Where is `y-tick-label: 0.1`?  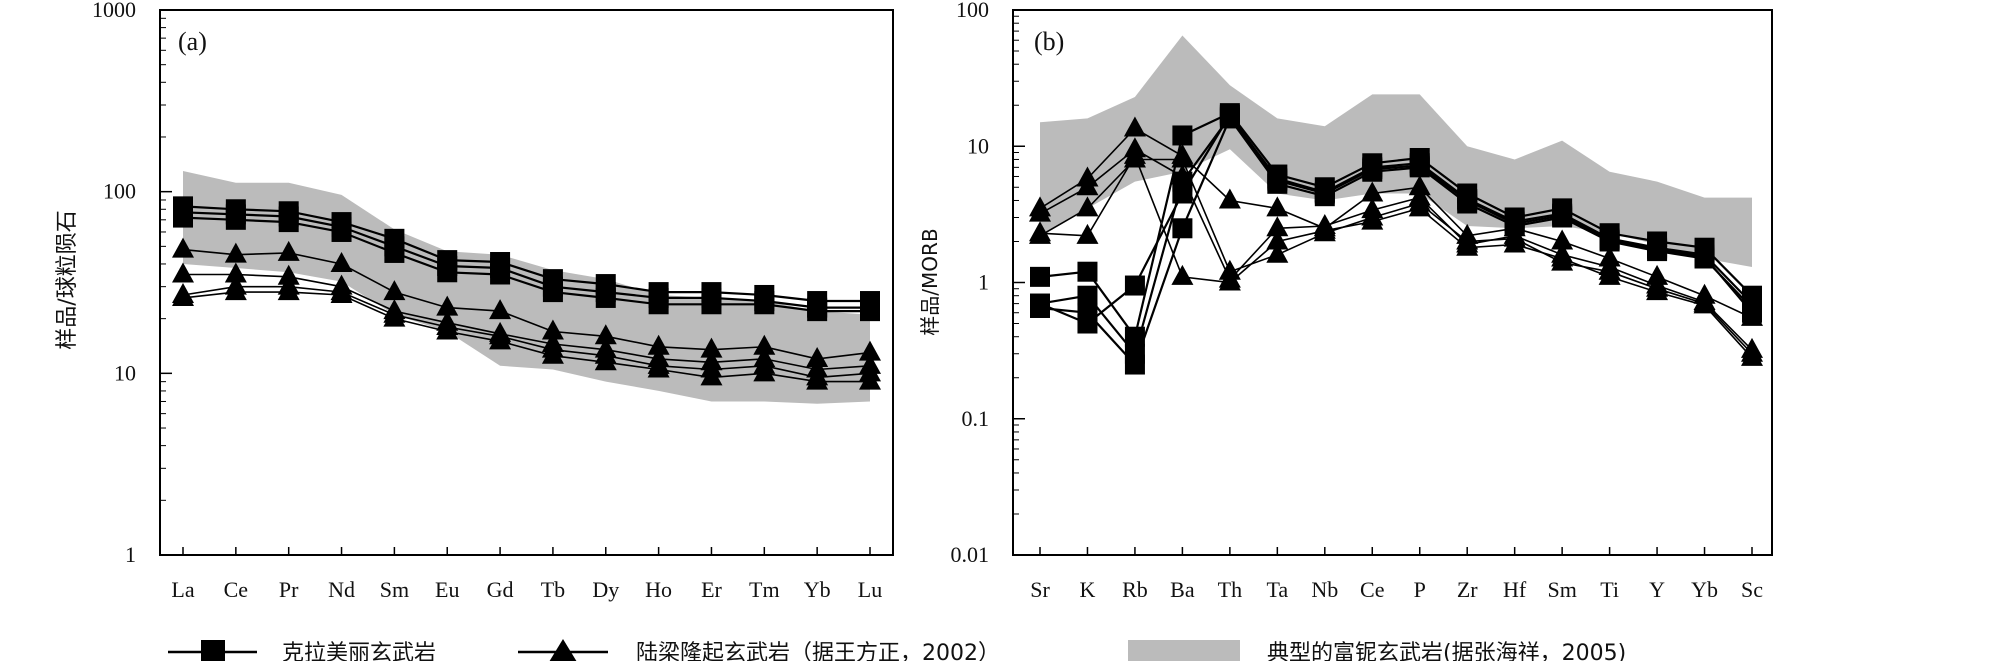 y-tick-label: 0.1 is located at coordinates (976, 418).